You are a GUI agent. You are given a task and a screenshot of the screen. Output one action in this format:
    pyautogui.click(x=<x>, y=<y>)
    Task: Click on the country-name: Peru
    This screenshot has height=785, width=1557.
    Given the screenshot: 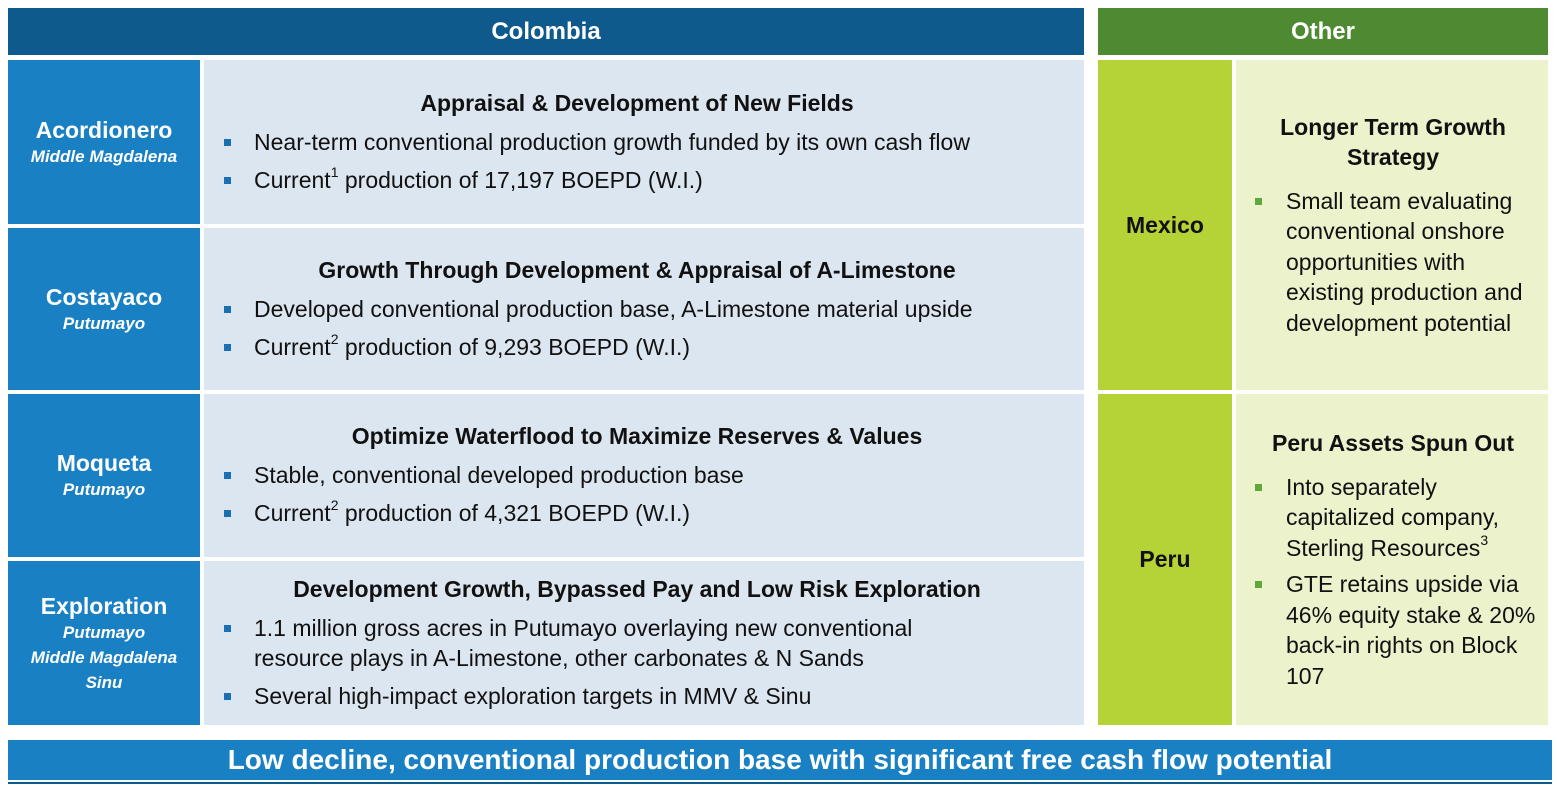 What is the action you would take?
    pyautogui.click(x=1165, y=559)
    